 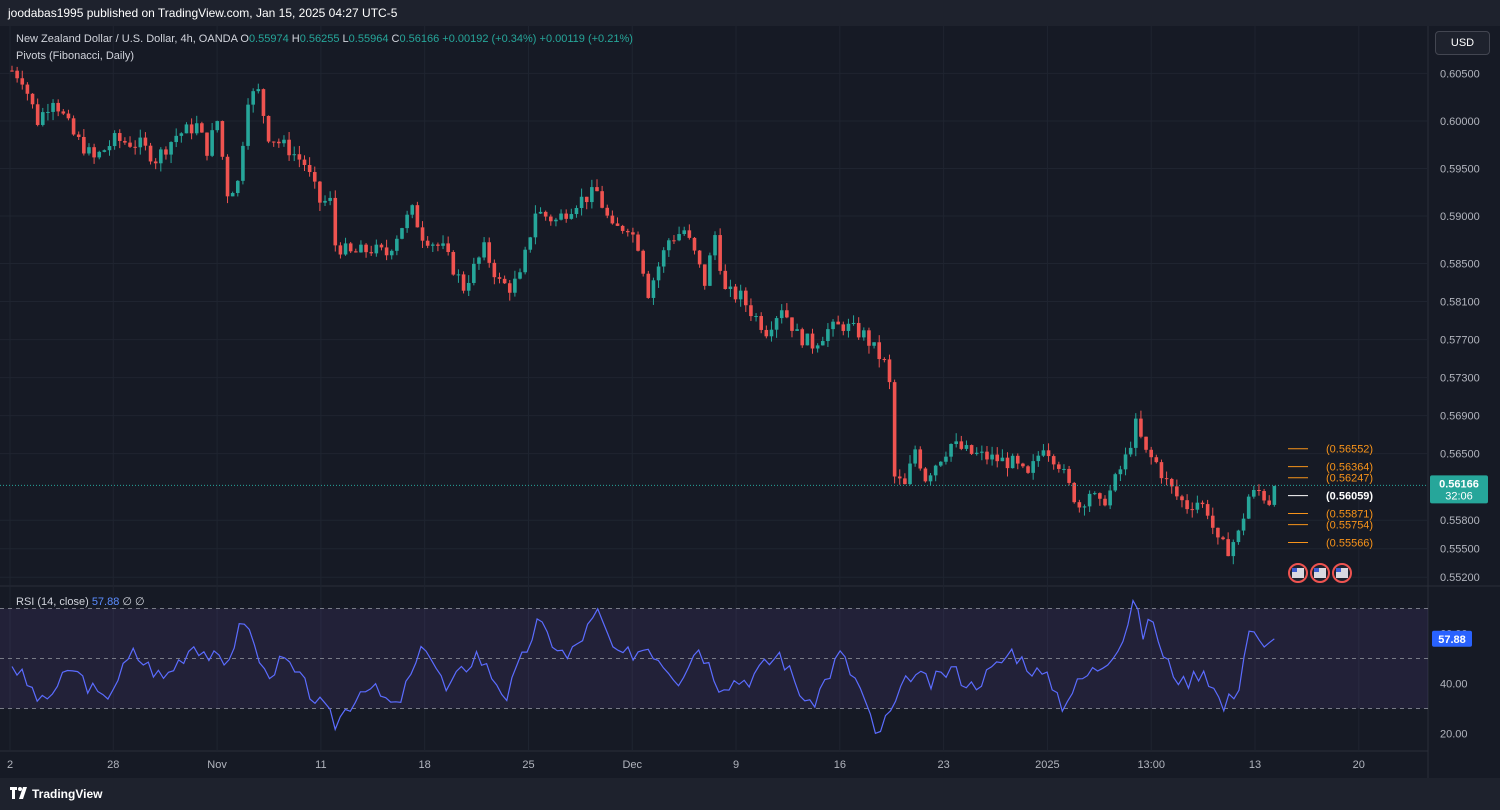 What do you see at coordinates (425, 765) in the screenshot?
I see `time-axis-label: 18` at bounding box center [425, 765].